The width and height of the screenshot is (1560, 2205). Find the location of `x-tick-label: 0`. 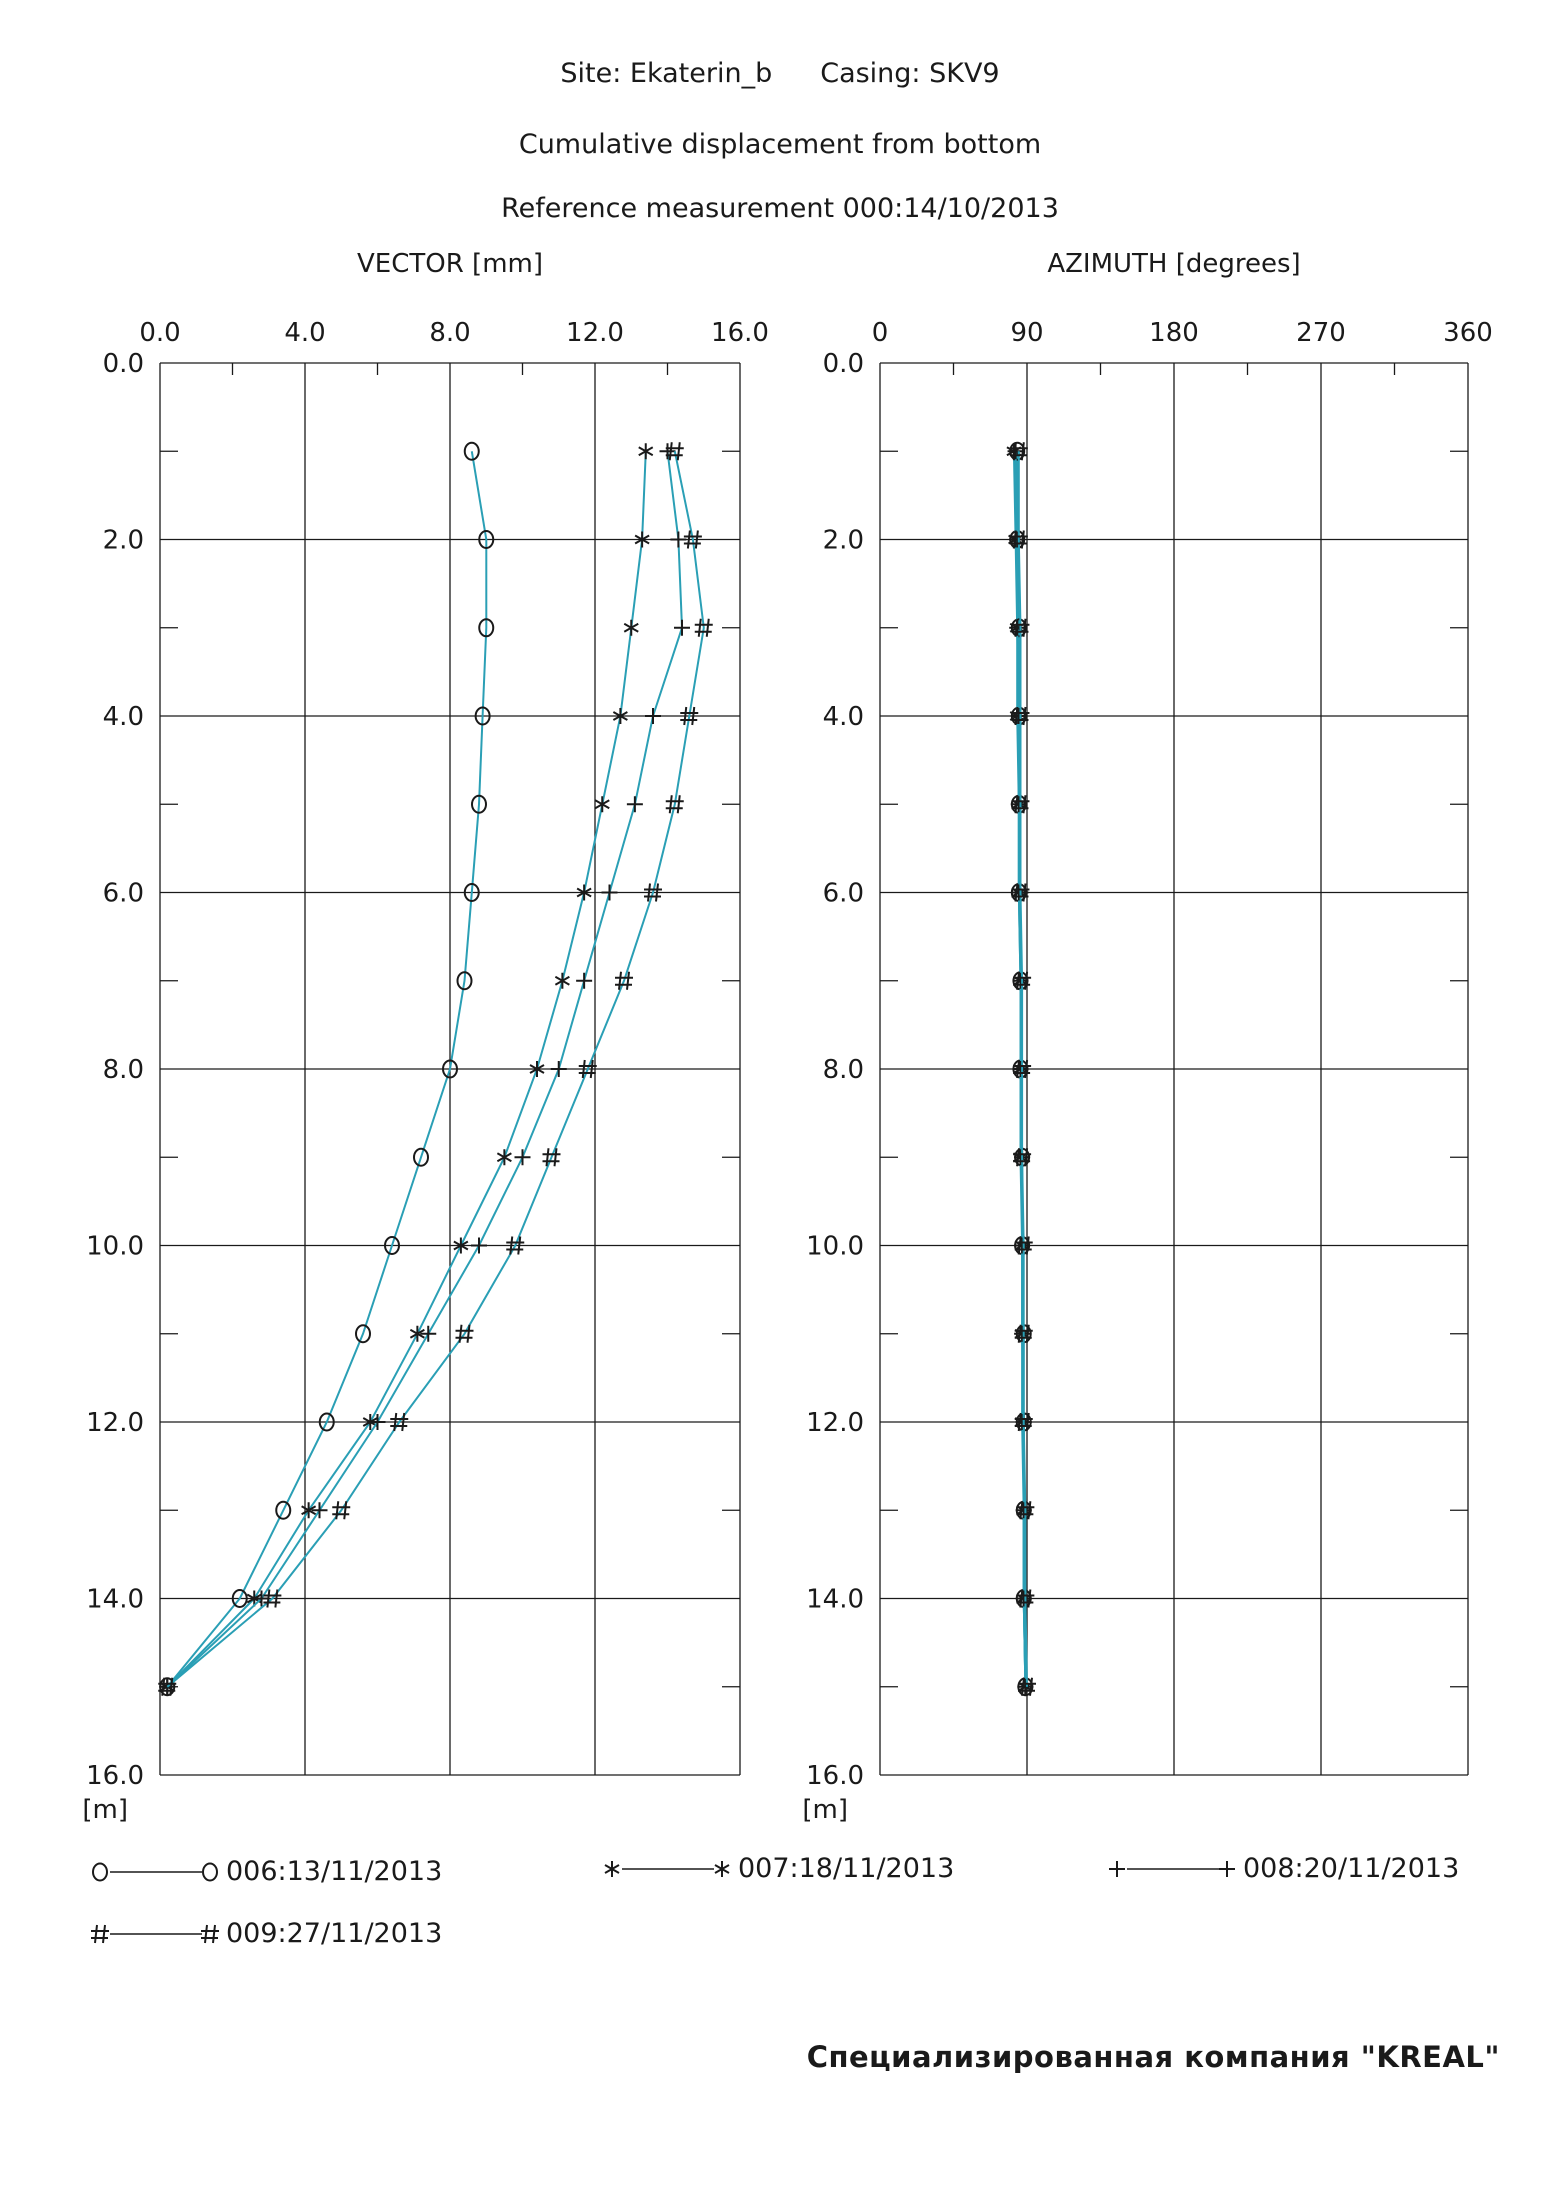

x-tick-label: 0 is located at coordinates (880, 333).